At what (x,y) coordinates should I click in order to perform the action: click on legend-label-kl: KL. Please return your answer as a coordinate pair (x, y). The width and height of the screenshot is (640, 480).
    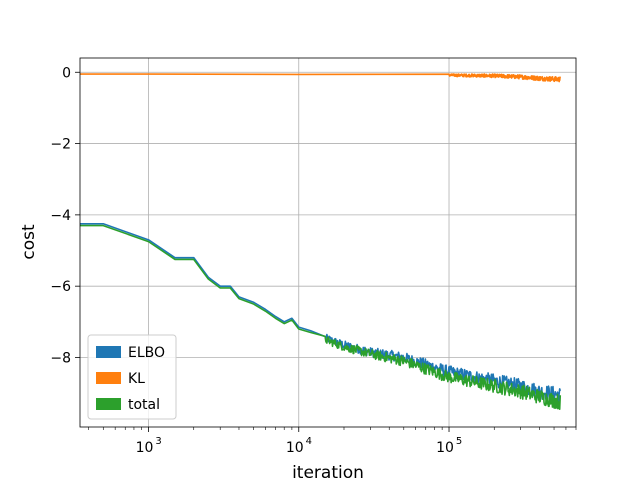
    Looking at the image, I should click on (136, 379).